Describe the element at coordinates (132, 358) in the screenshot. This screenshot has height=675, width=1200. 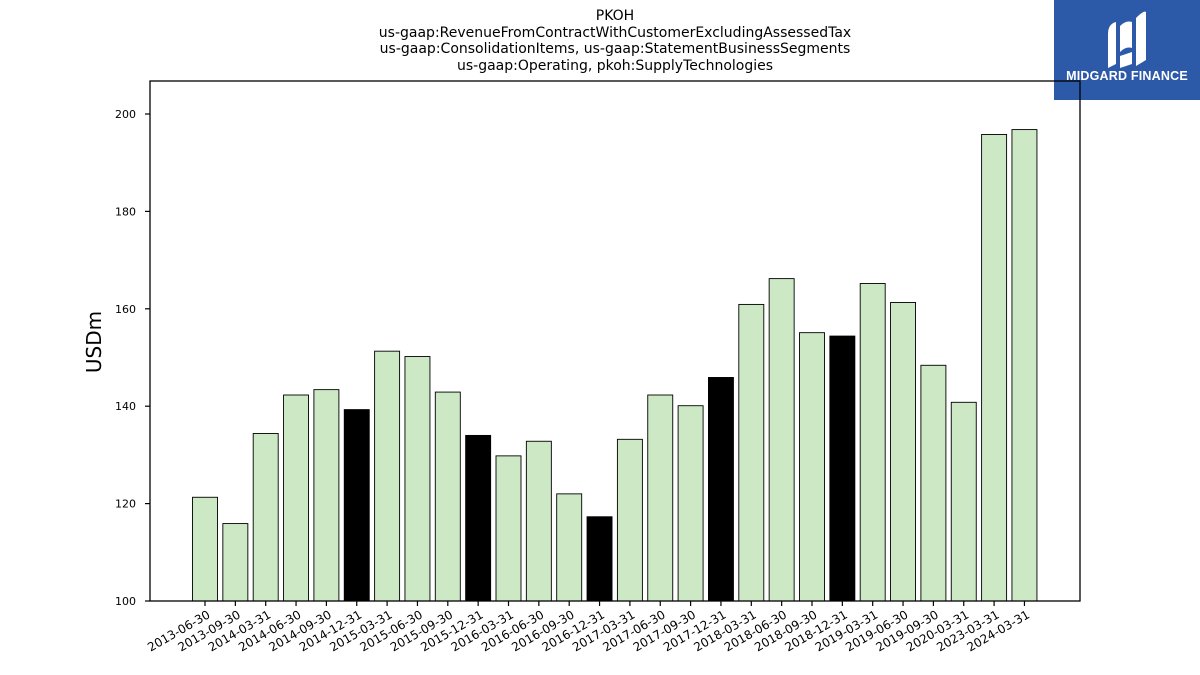
I see `y-axis: 100 120 140 160 180 200` at that location.